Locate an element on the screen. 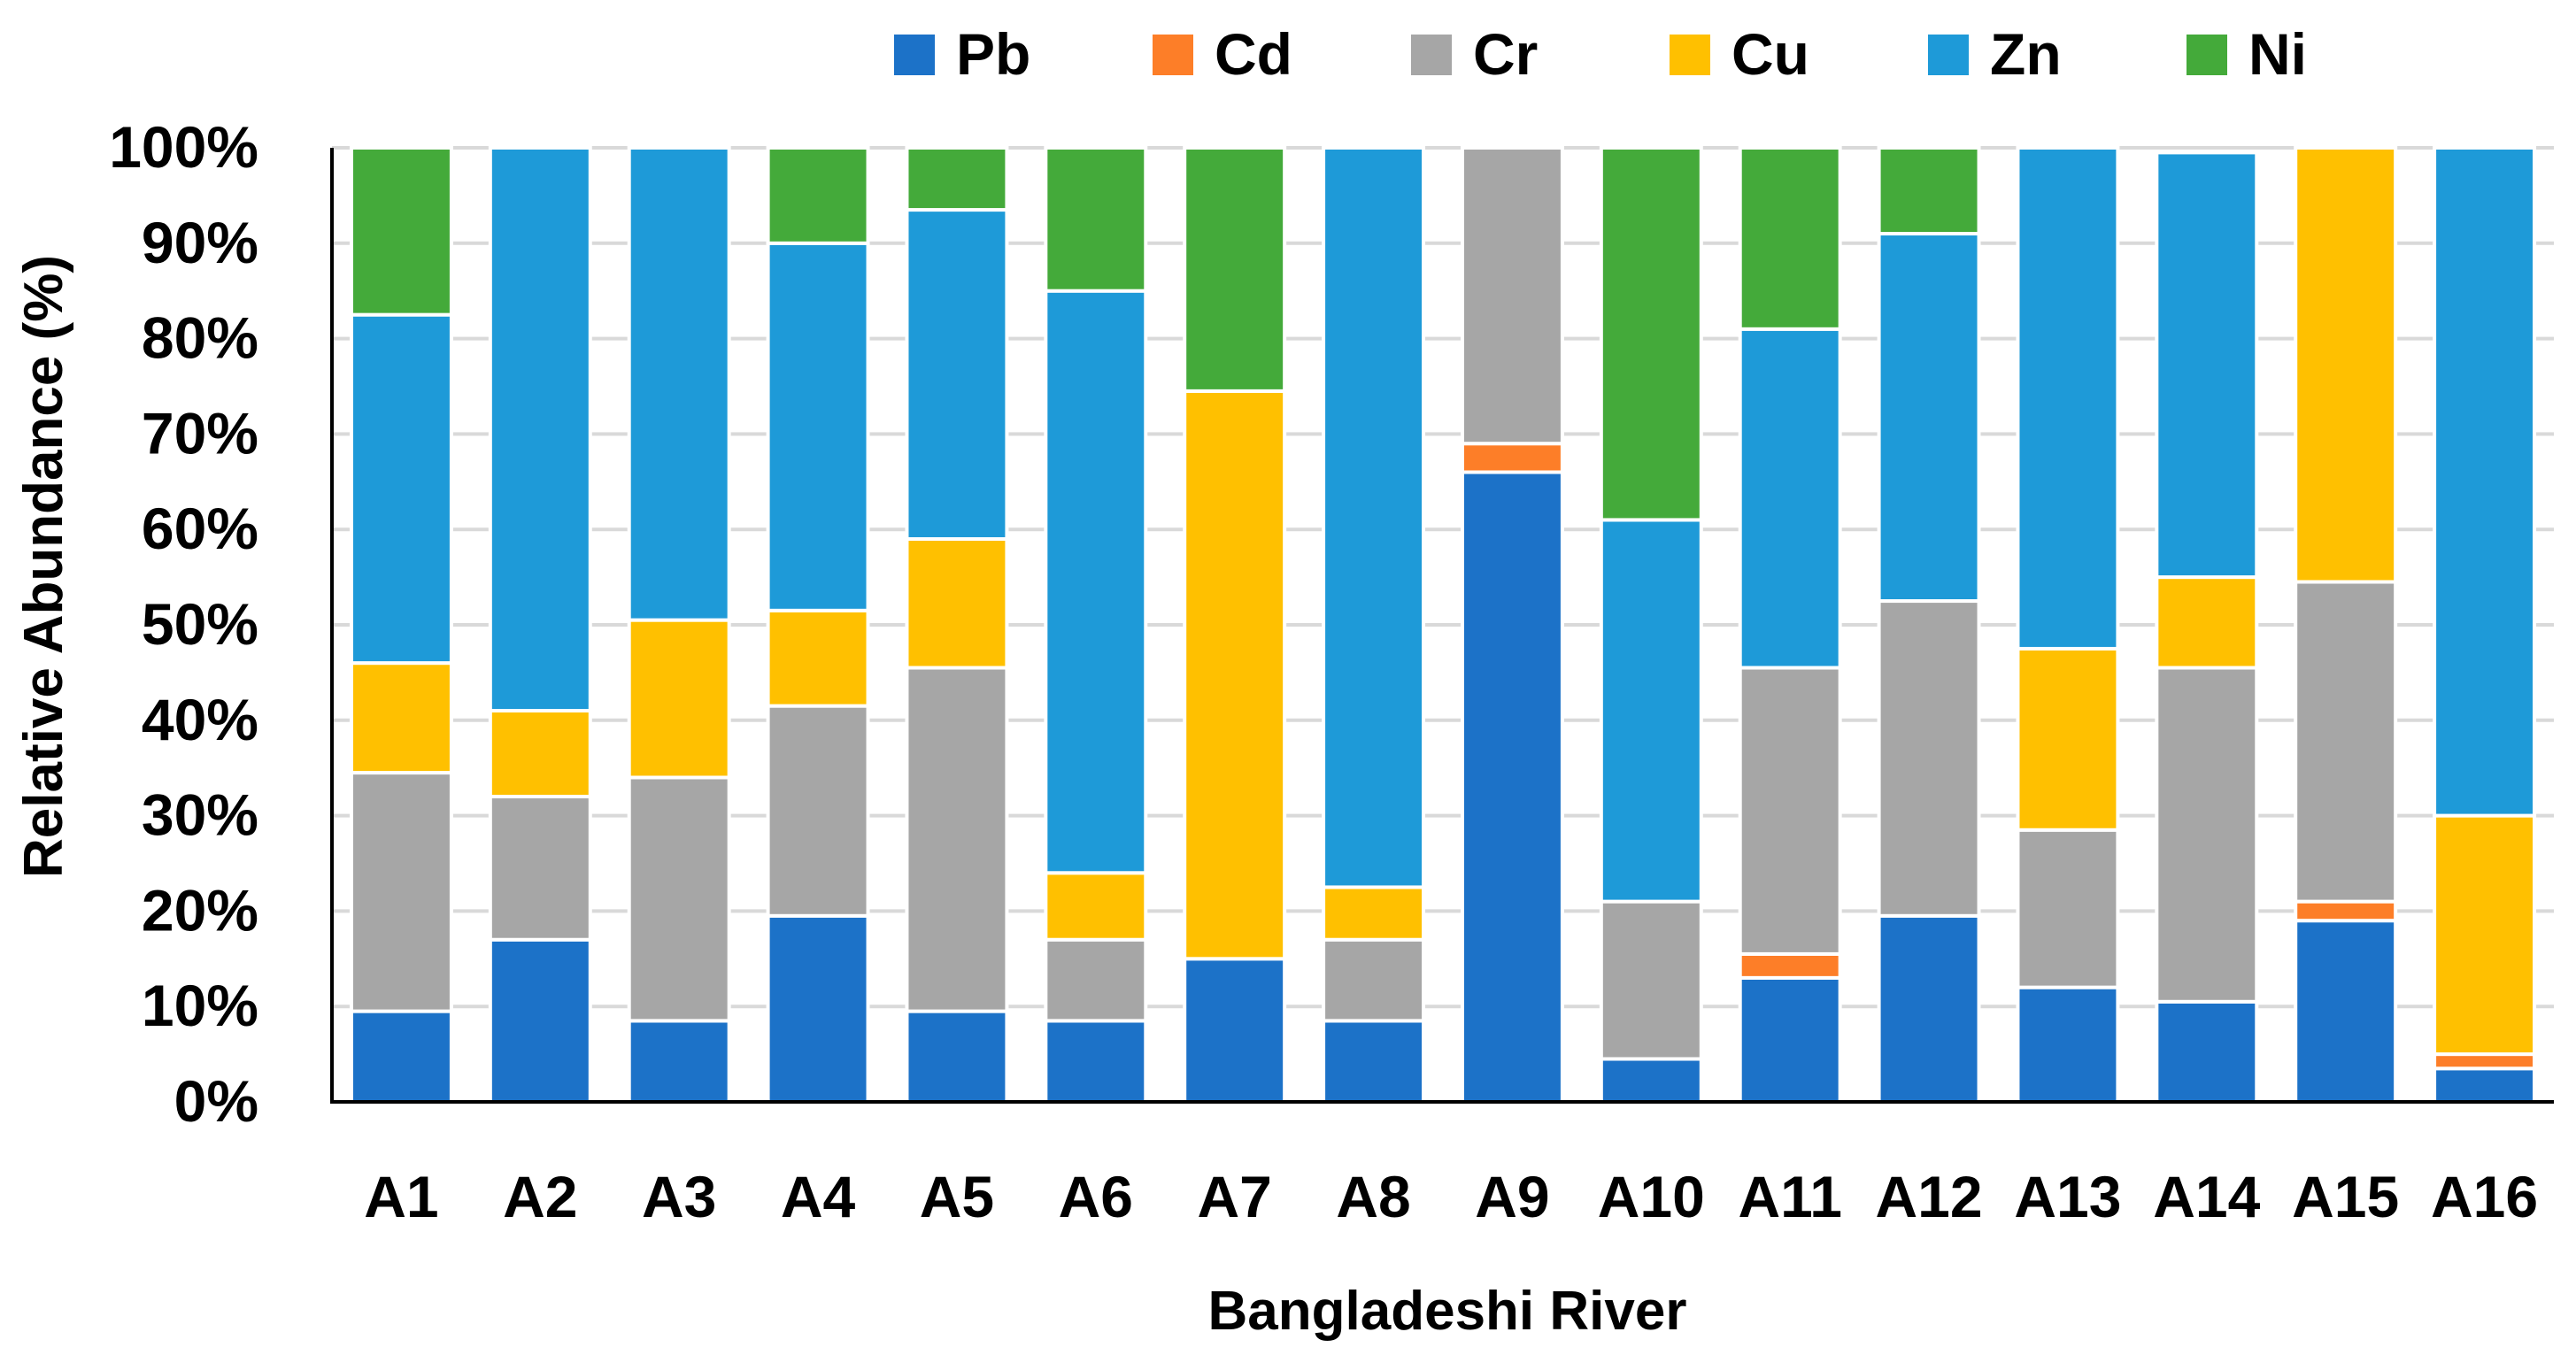 This screenshot has height=1355, width=2576. x-tick-label: A1 is located at coordinates (401, 1196).